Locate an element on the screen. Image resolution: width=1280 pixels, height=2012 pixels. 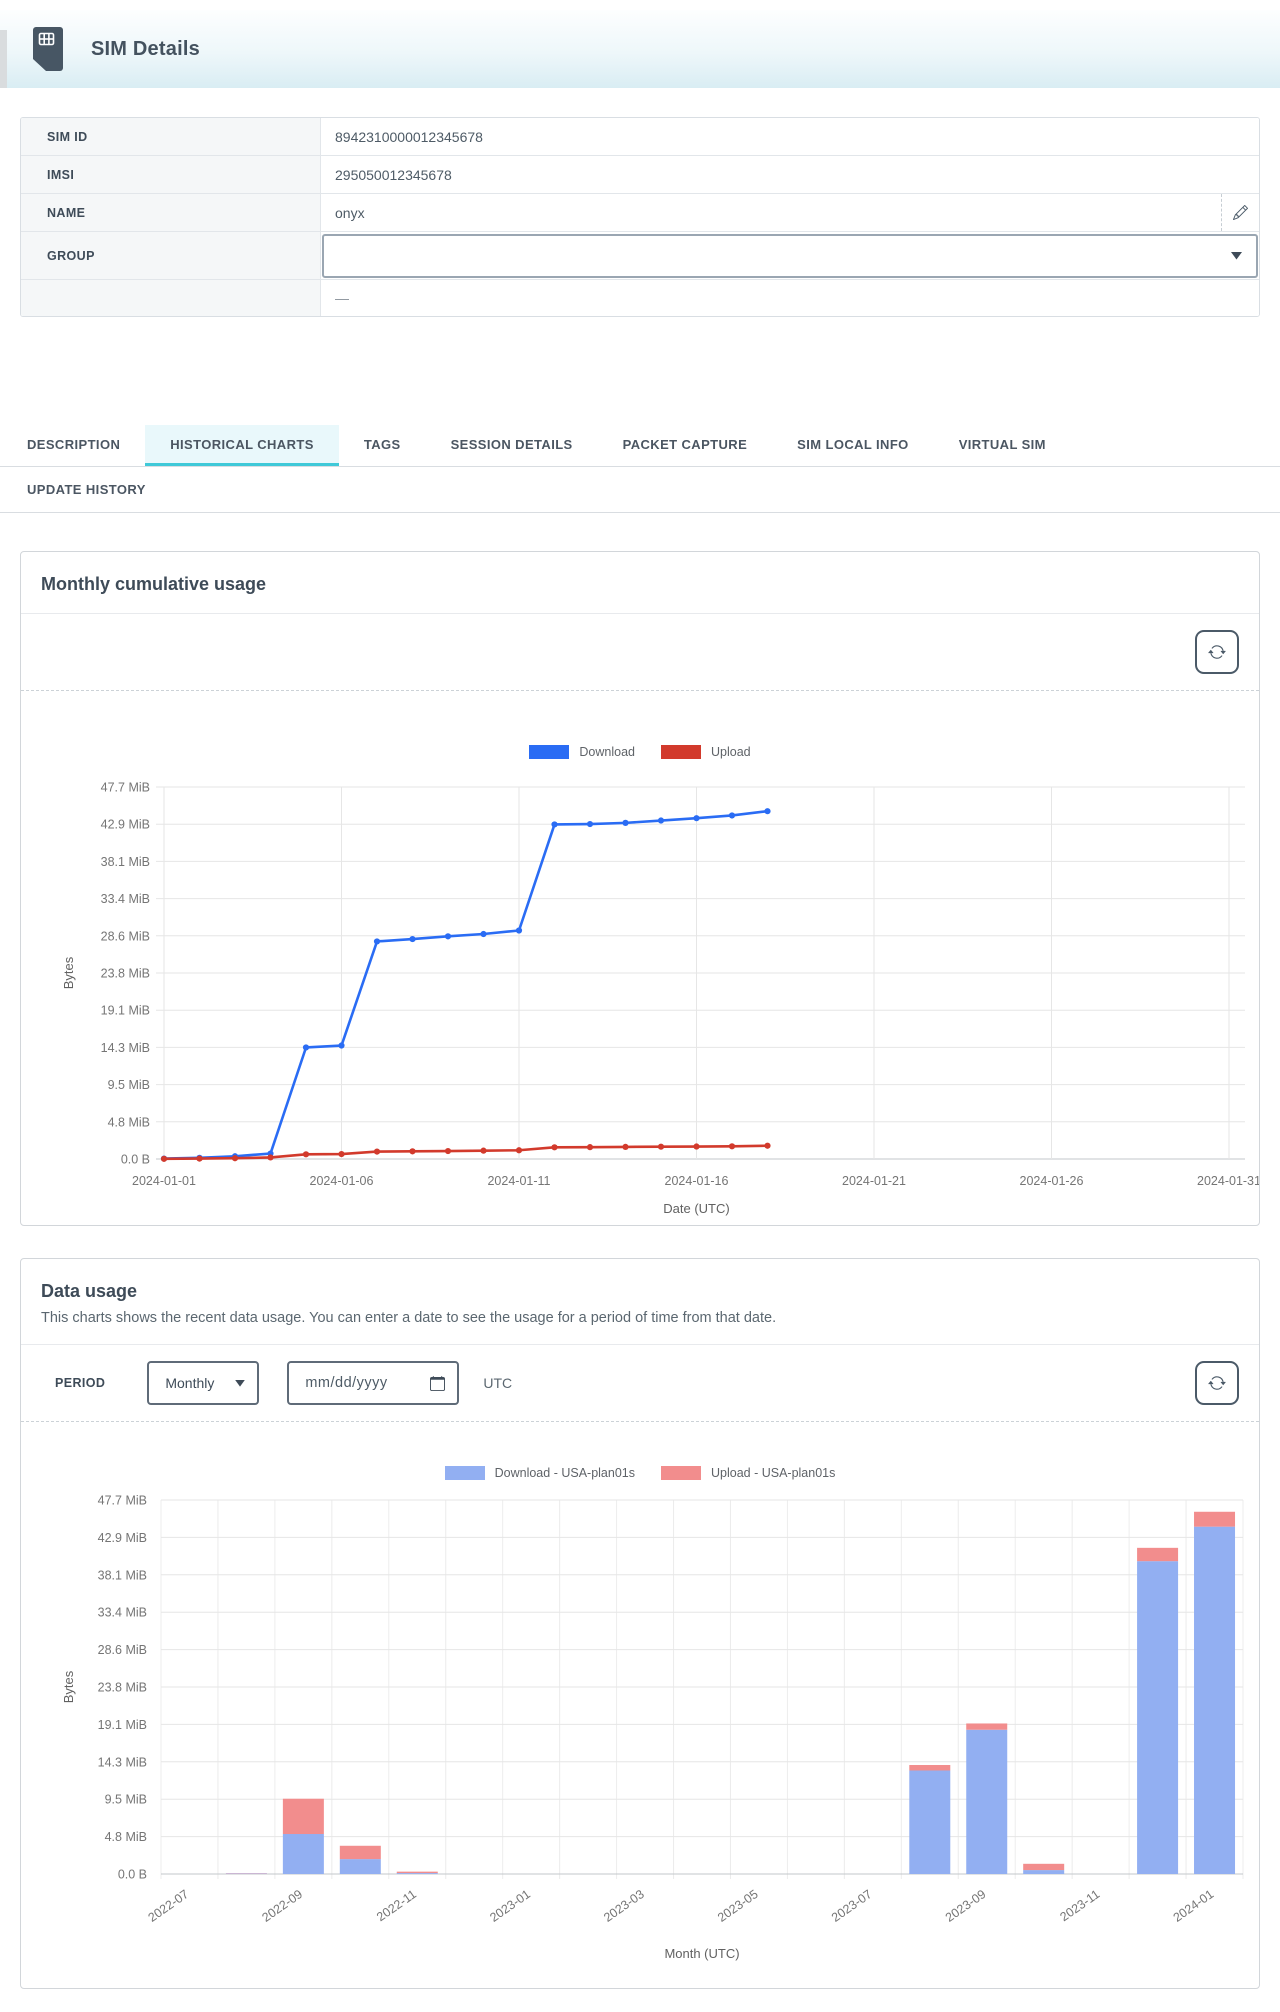
empty-label is located at coordinates (171, 298).